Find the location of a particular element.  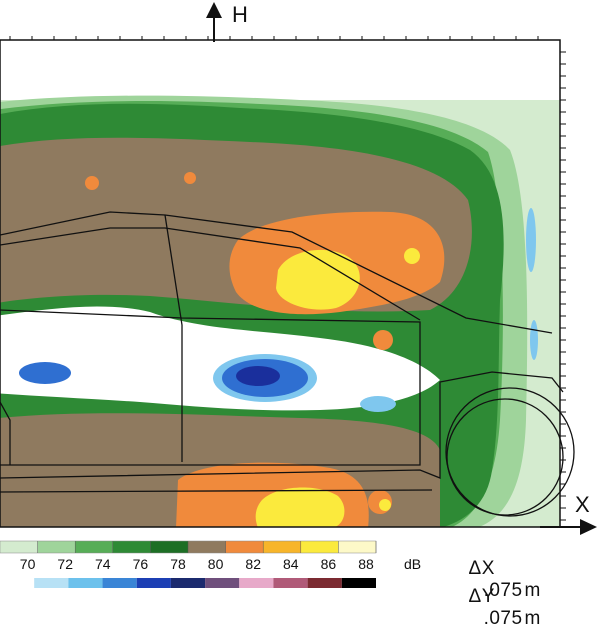

colorbar-tick-label: 70 is located at coordinates (28, 564).